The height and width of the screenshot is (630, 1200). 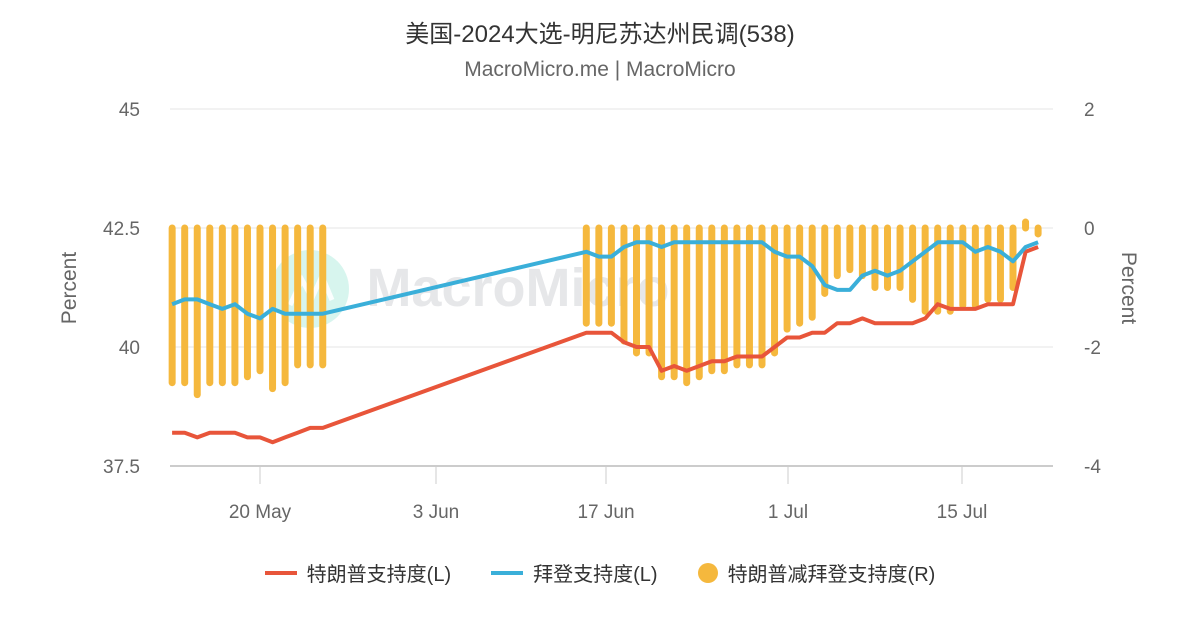 I want to click on y-right-tick: -2, so click(x=1092, y=348).